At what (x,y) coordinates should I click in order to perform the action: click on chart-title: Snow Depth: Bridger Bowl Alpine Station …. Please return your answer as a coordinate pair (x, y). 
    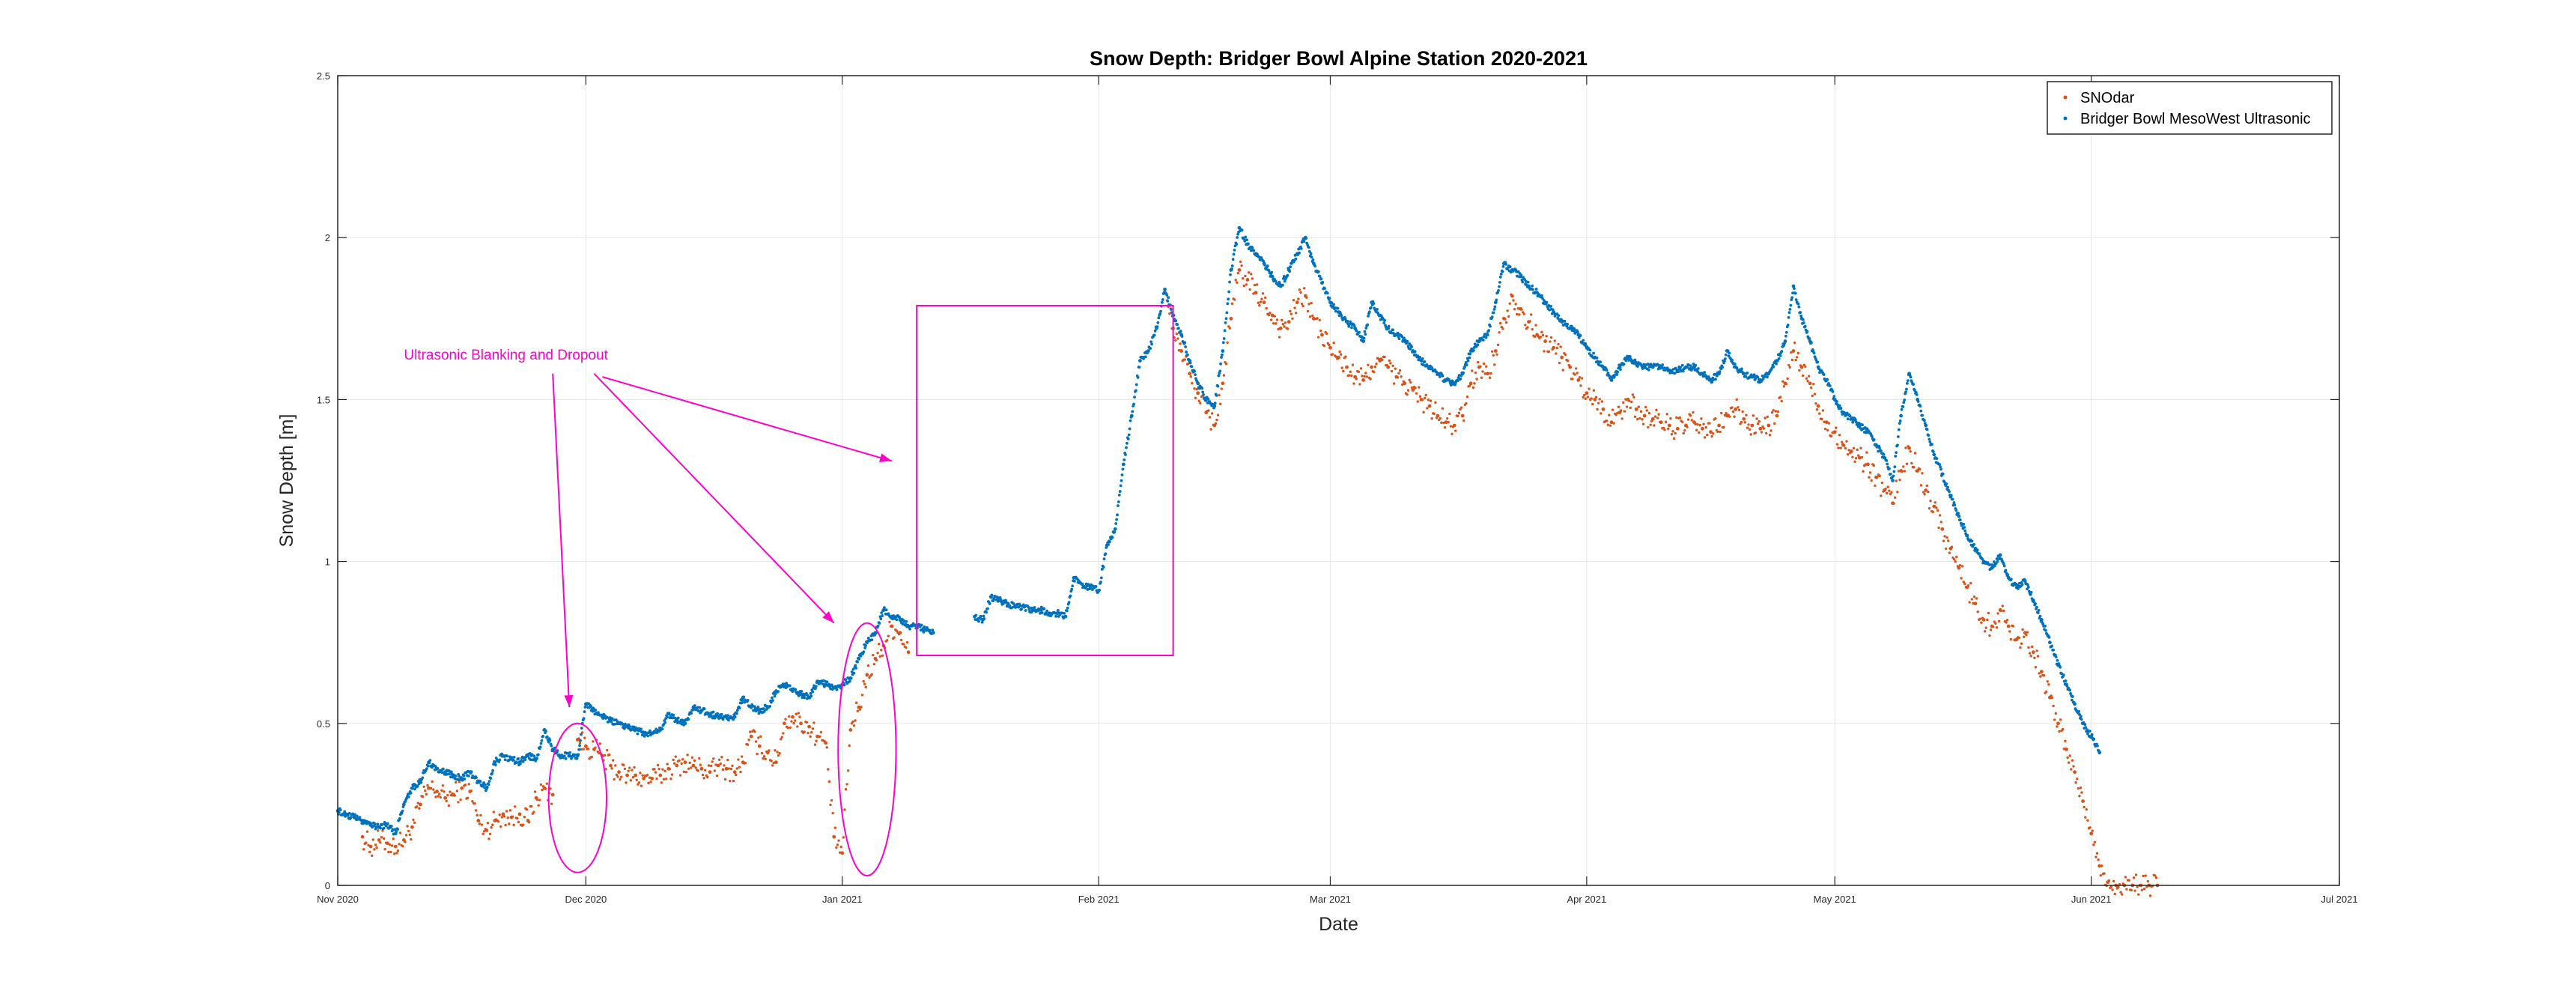
    Looking at the image, I should click on (1339, 58).